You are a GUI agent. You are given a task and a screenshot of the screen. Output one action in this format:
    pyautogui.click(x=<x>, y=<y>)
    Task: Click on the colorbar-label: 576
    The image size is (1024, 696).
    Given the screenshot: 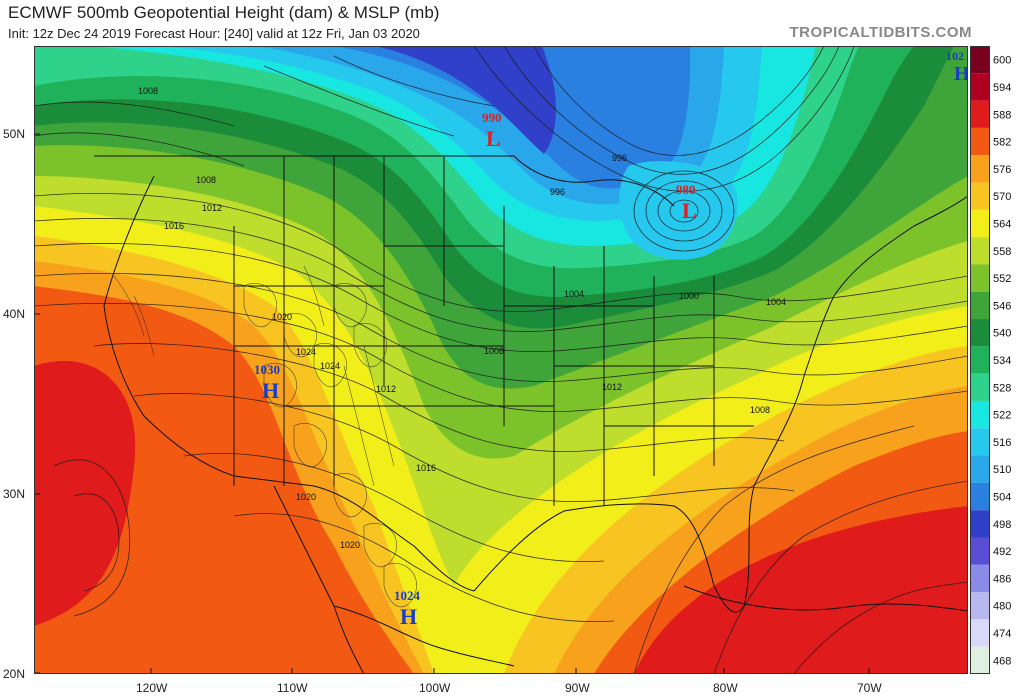 What is the action you would take?
    pyautogui.click(x=1002, y=170)
    